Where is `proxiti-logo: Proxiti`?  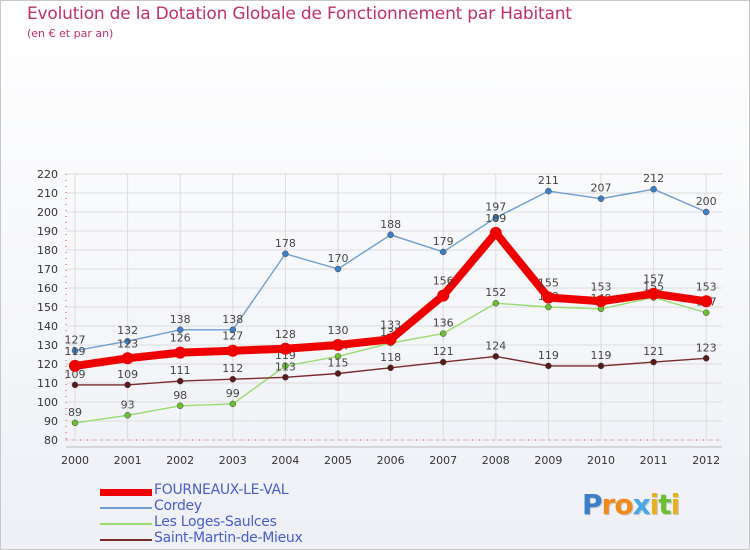
proxiti-logo: Proxiti is located at coordinates (631, 504).